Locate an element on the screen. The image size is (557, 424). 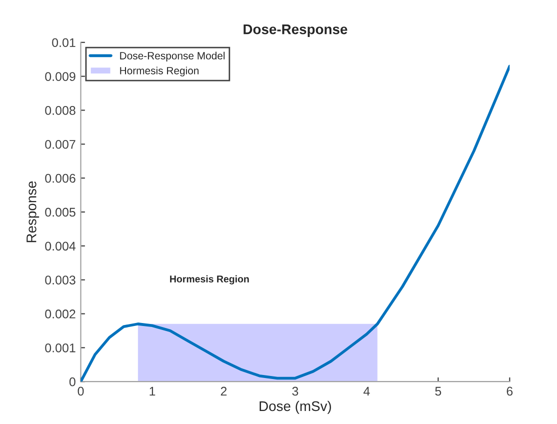
y-tick-label: 0.009 is located at coordinates (60, 76).